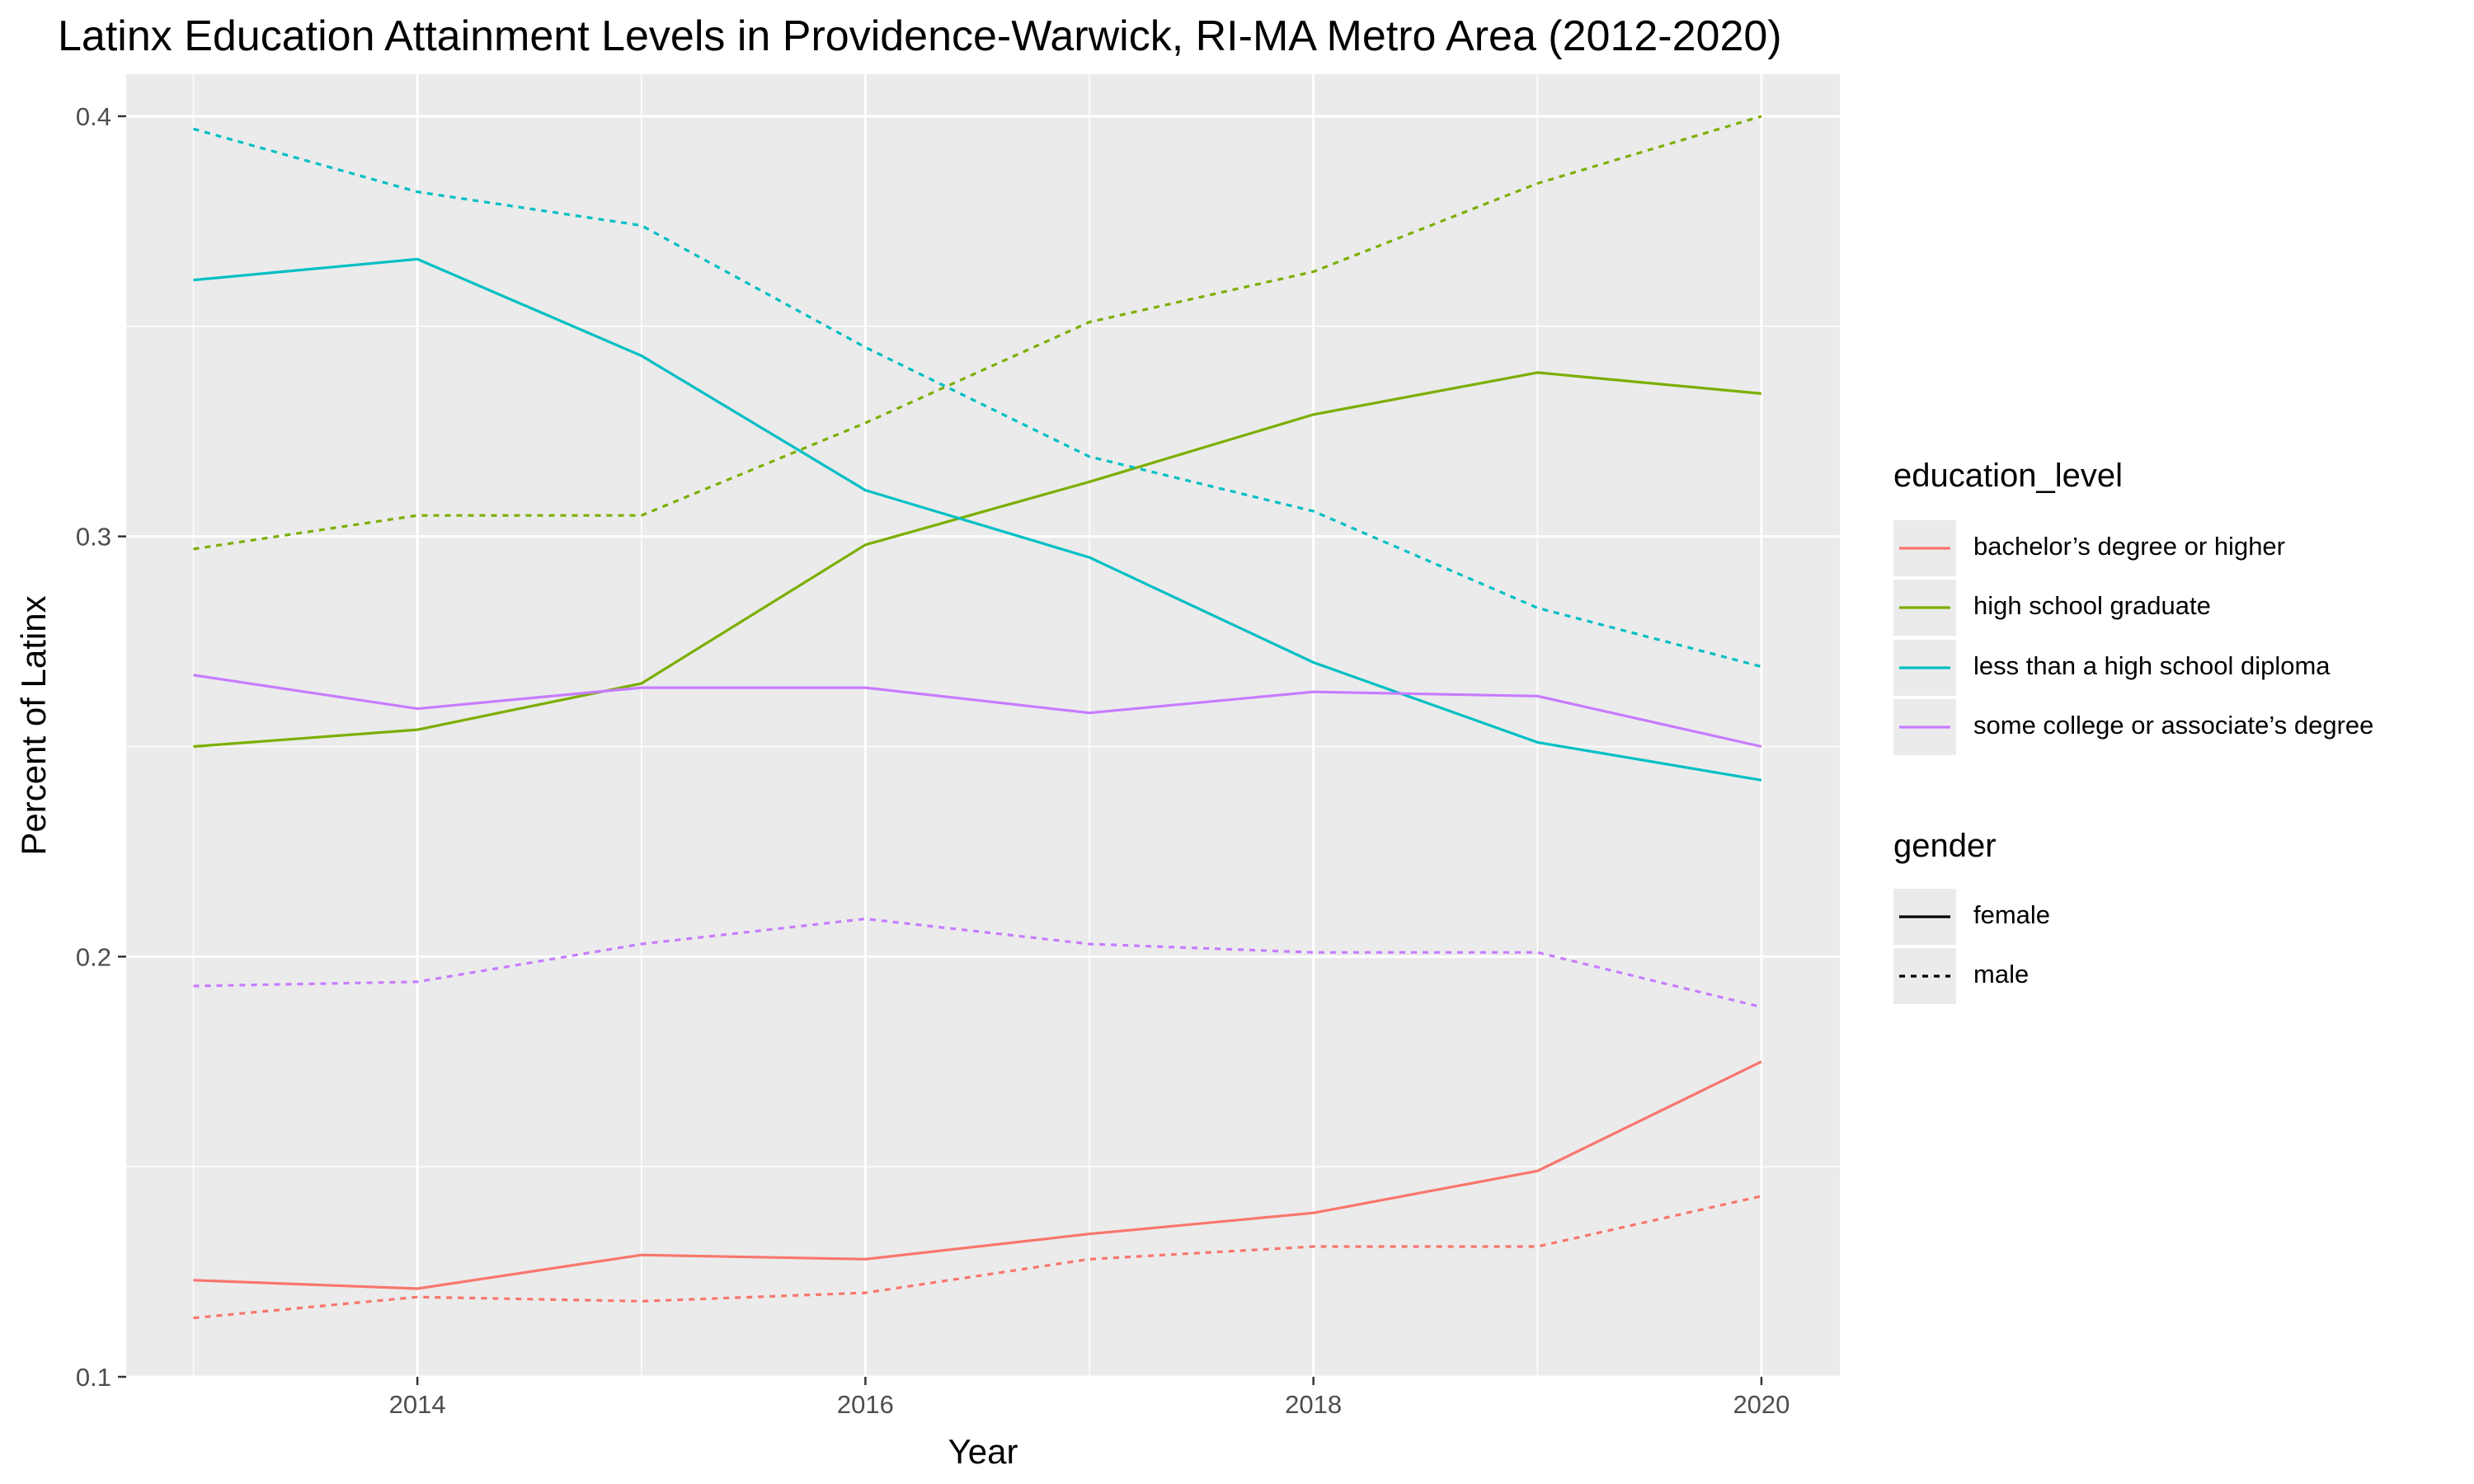  Describe the element at coordinates (2092, 605) in the screenshot. I see `legend-label-high-school: high school graduate` at that location.